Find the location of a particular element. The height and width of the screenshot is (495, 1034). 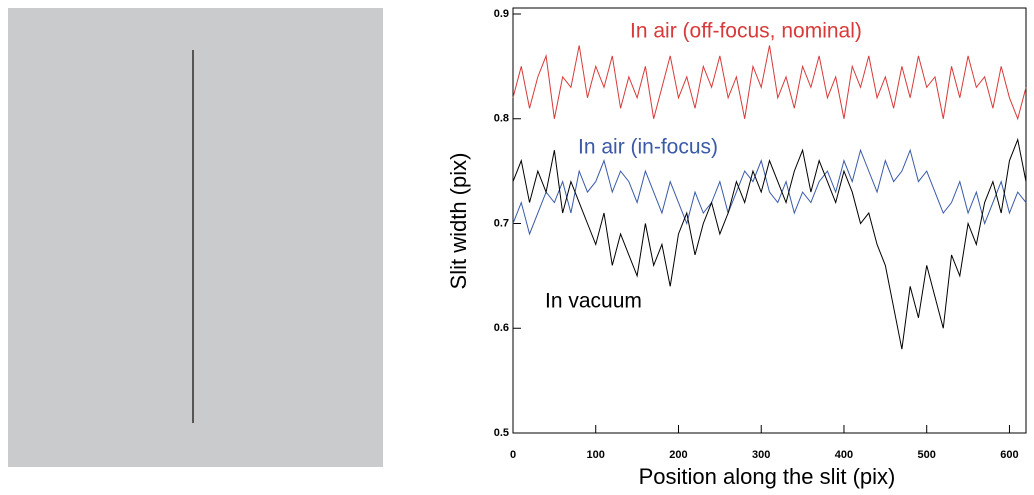

x-tick-label: 500 is located at coordinates (927, 455).